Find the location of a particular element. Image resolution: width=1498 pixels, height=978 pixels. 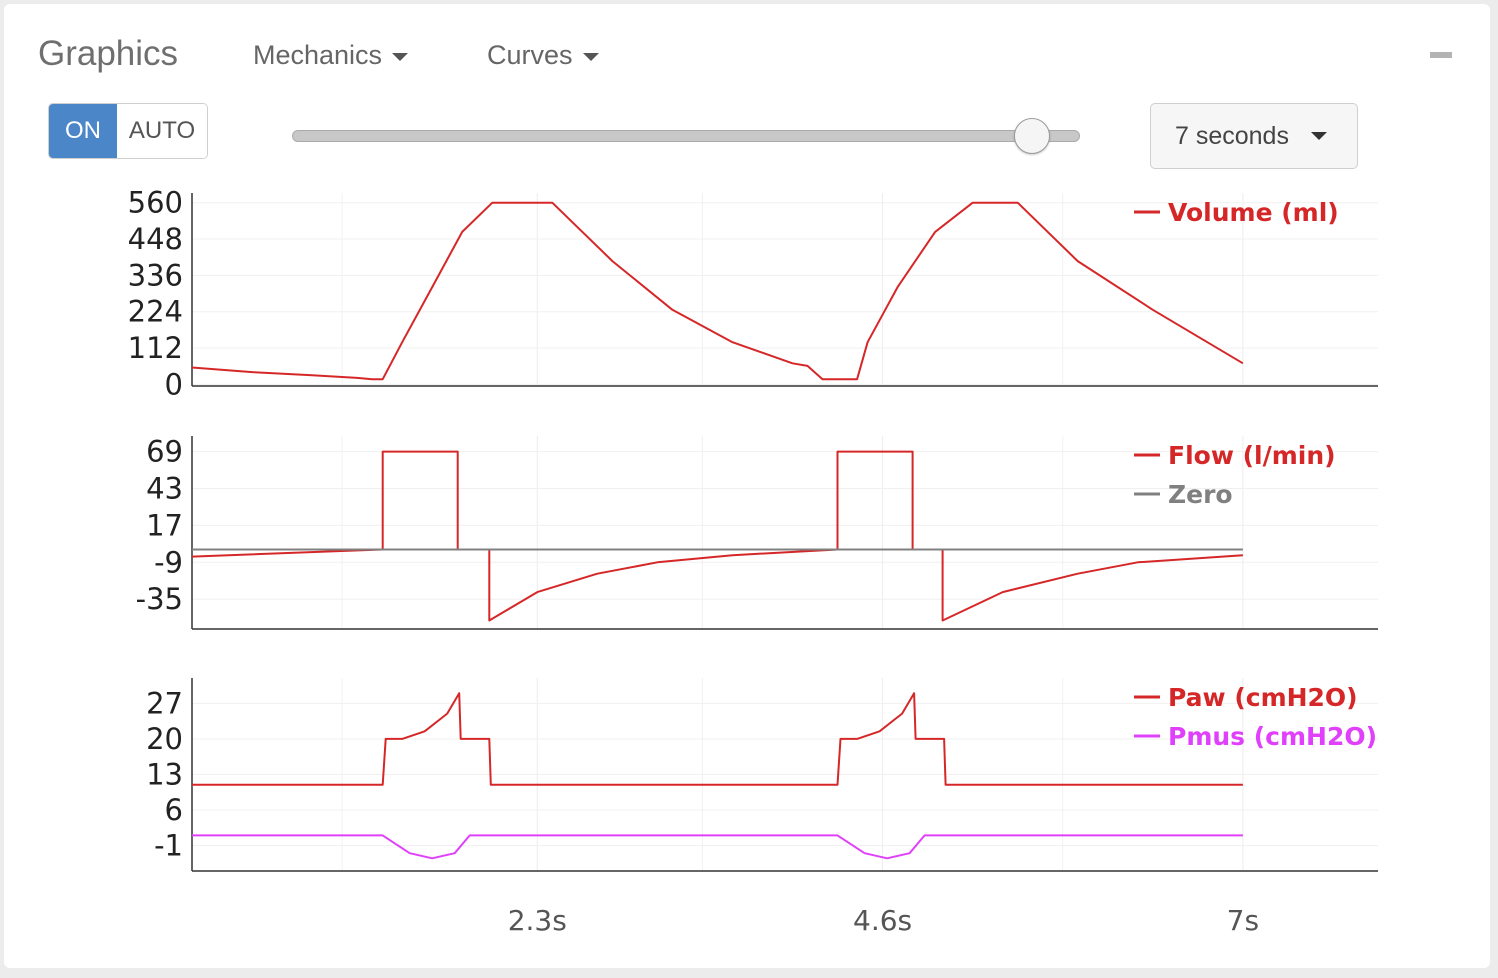

y-tick-label: -9 is located at coordinates (168, 562).